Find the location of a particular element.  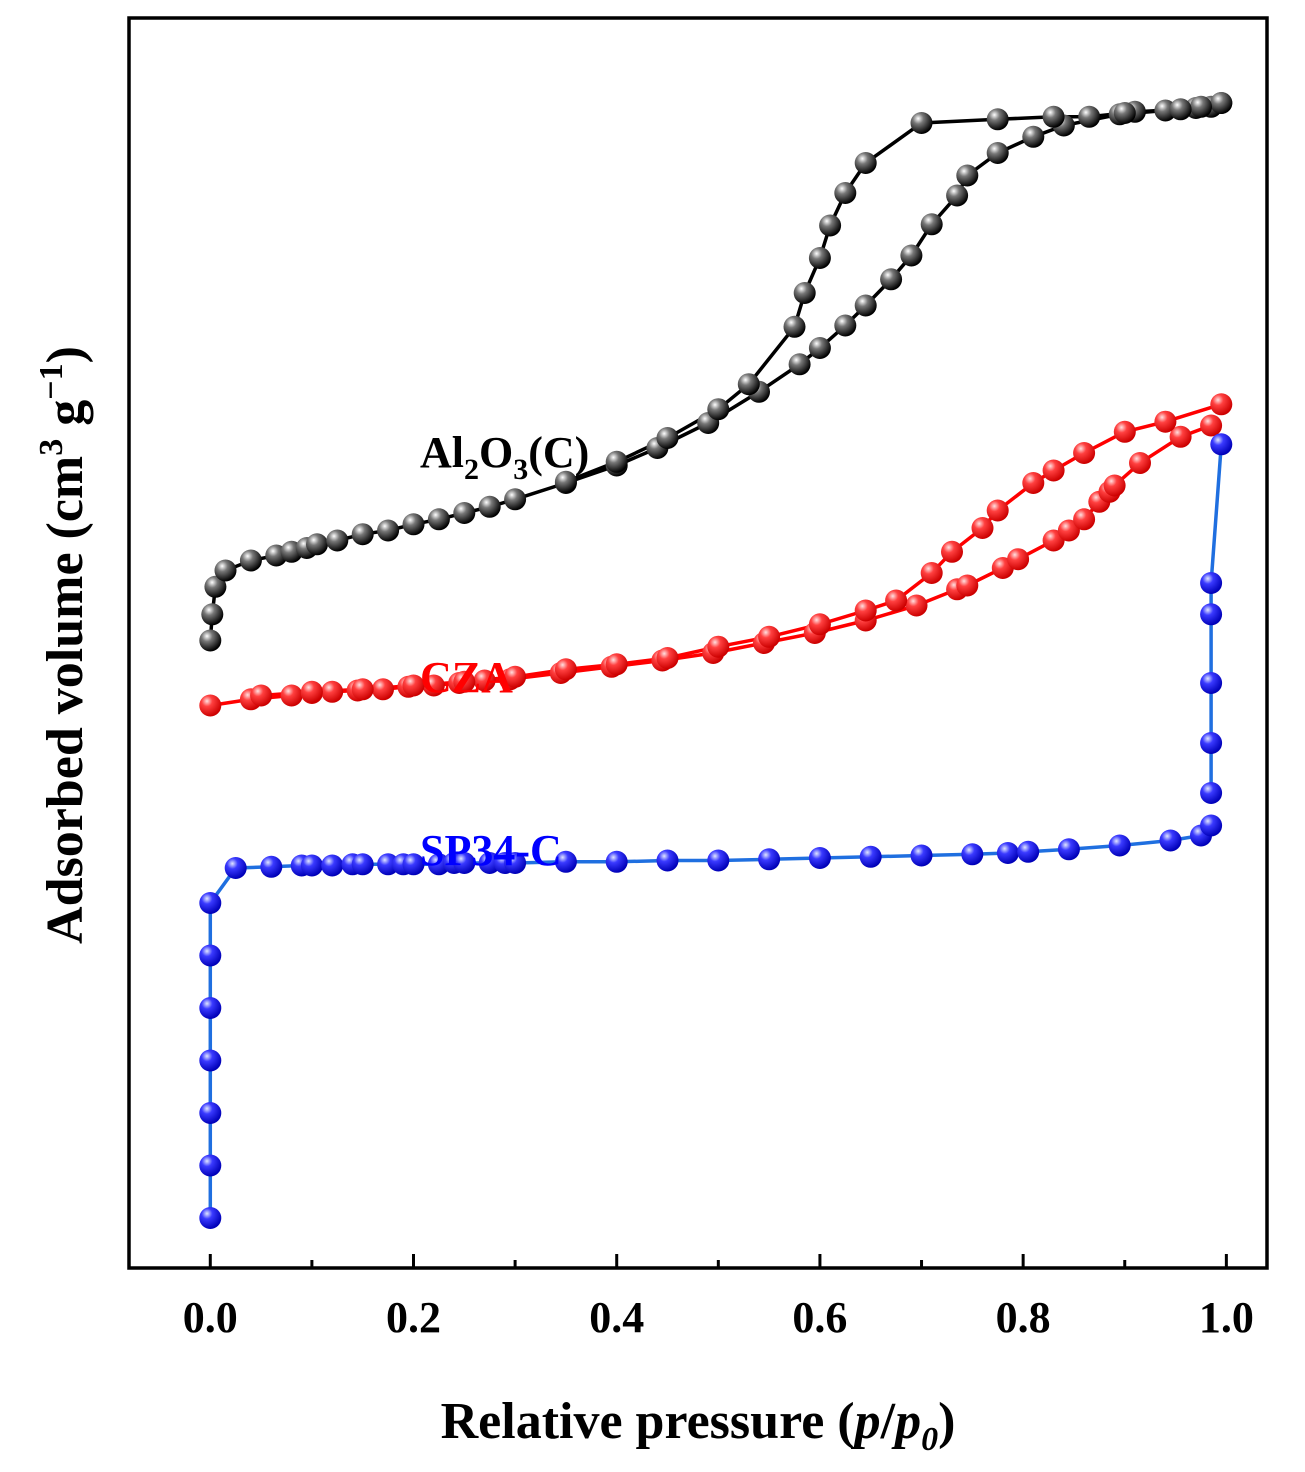

x-tick-label: 0.8 is located at coordinates (1023, 1317).